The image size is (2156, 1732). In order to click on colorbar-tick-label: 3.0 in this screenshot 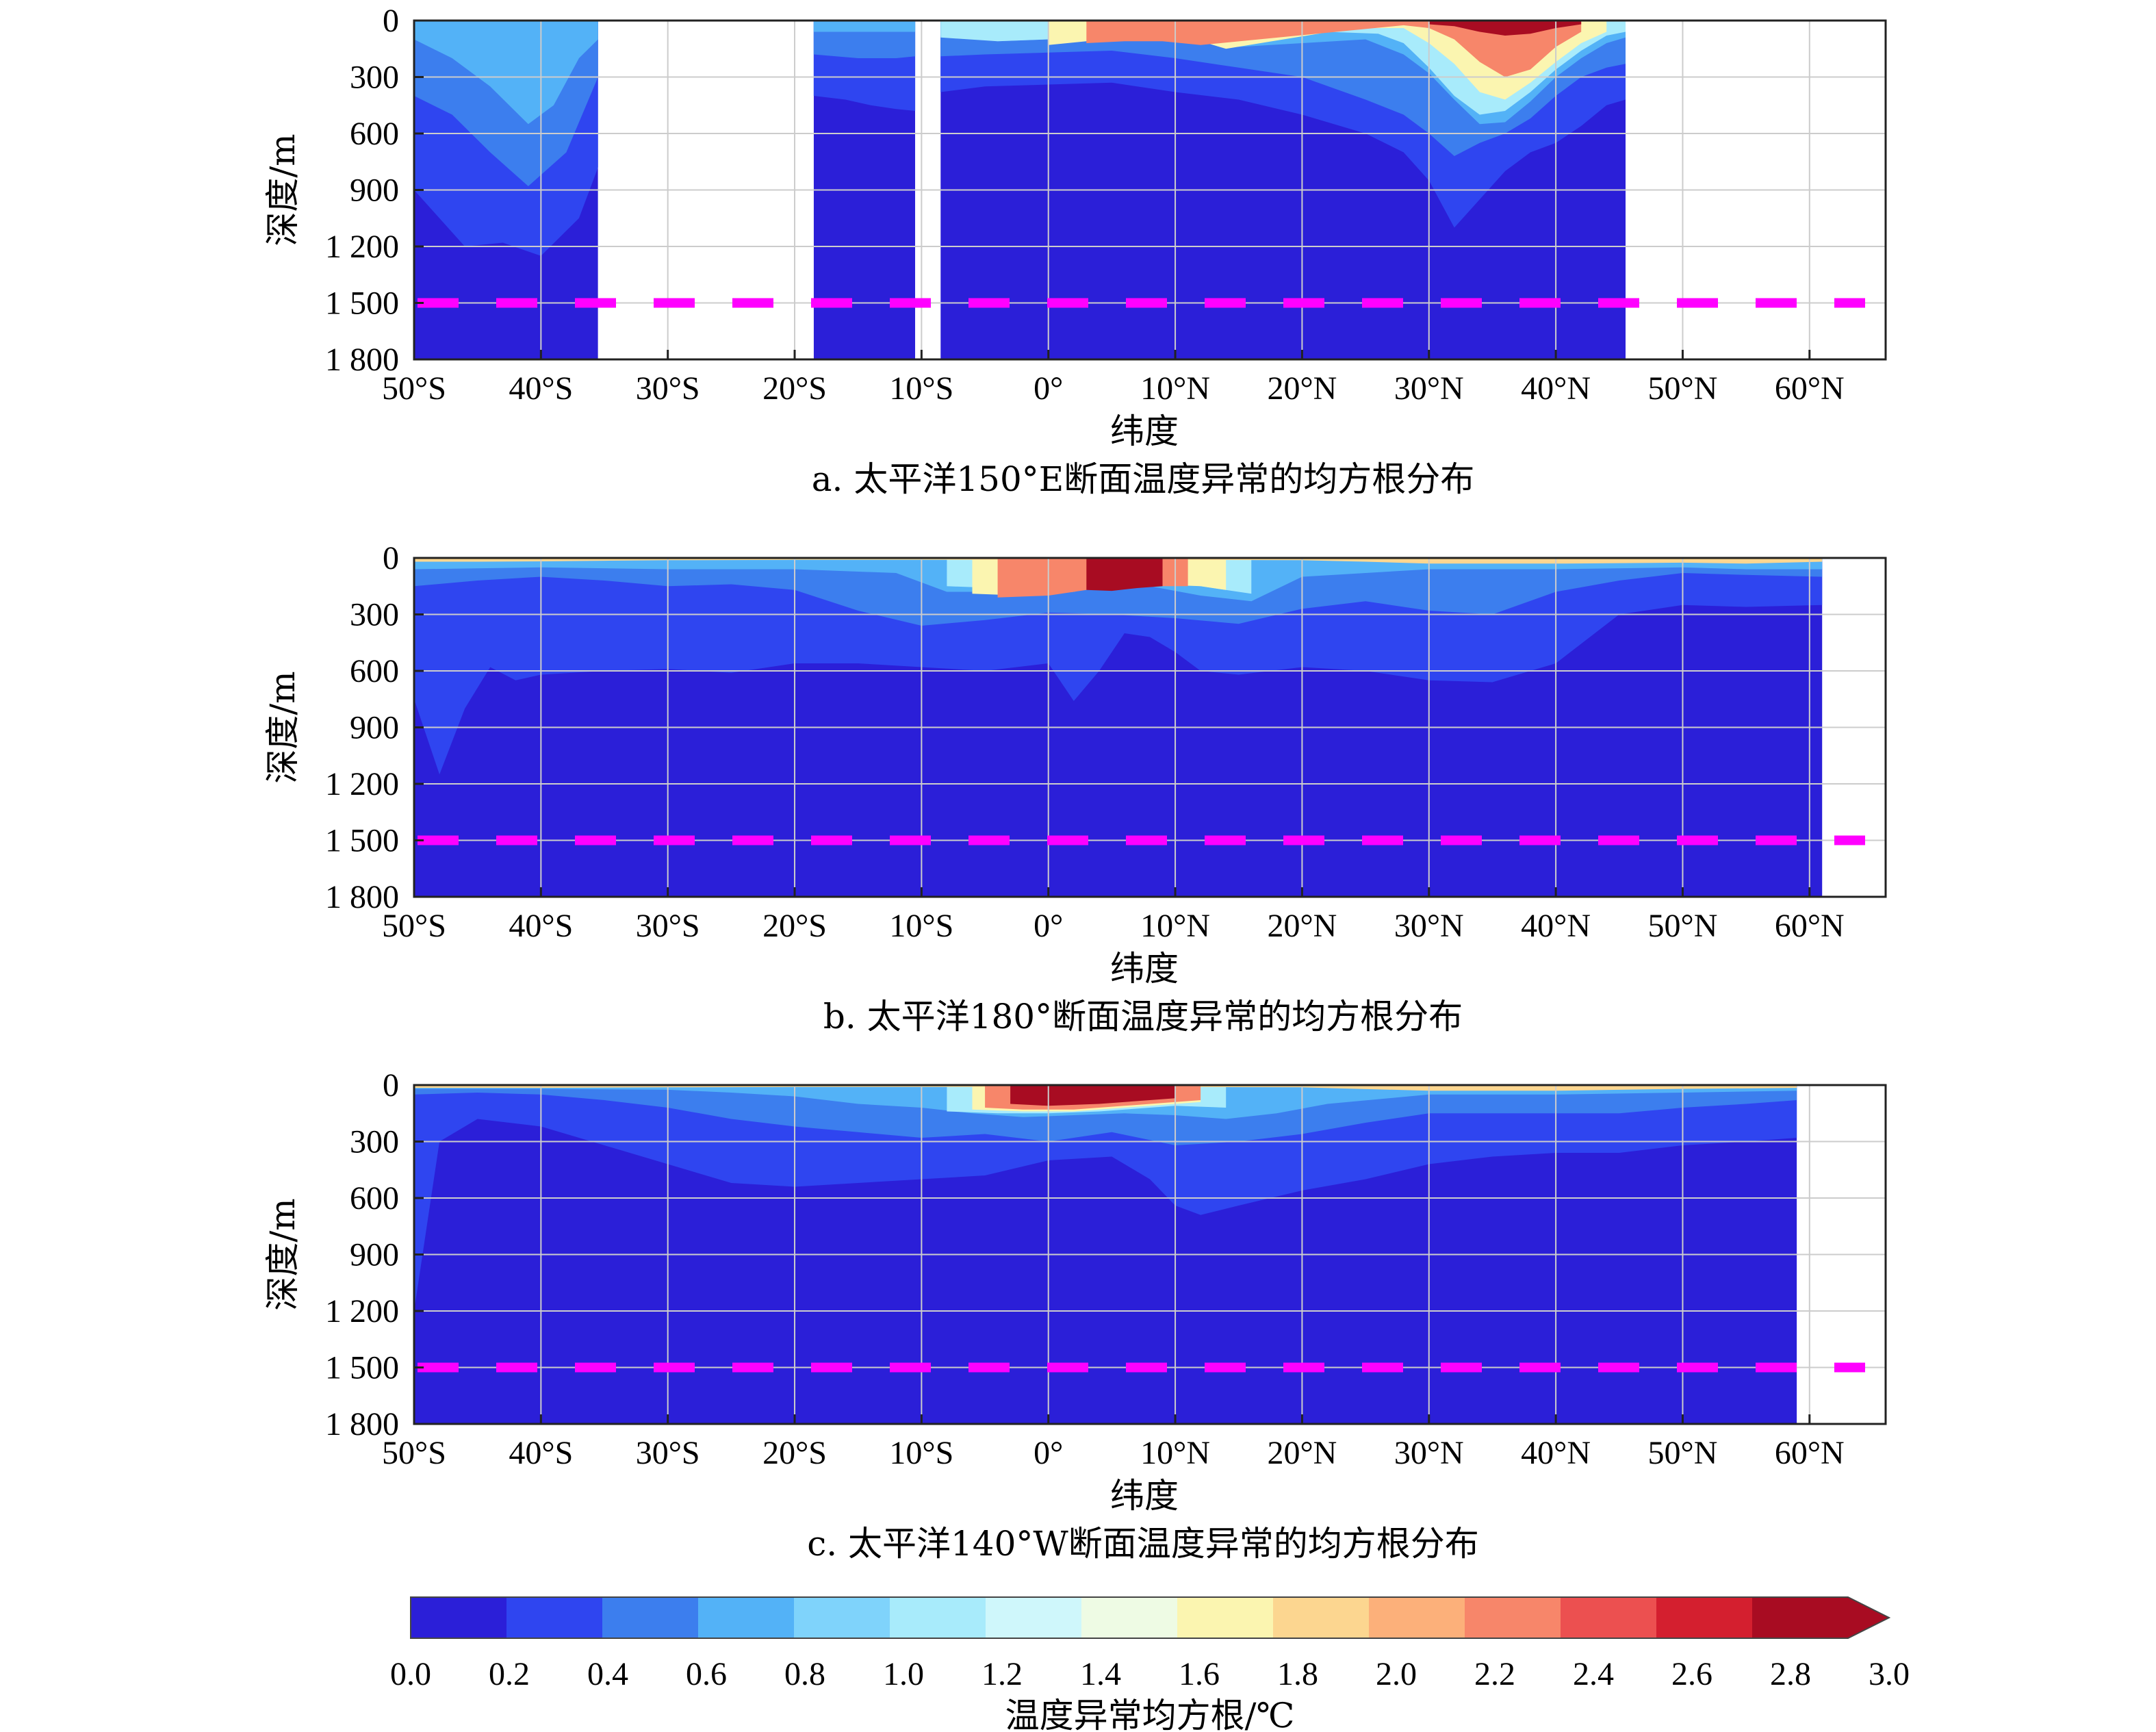, I will do `click(1889, 1674)`.